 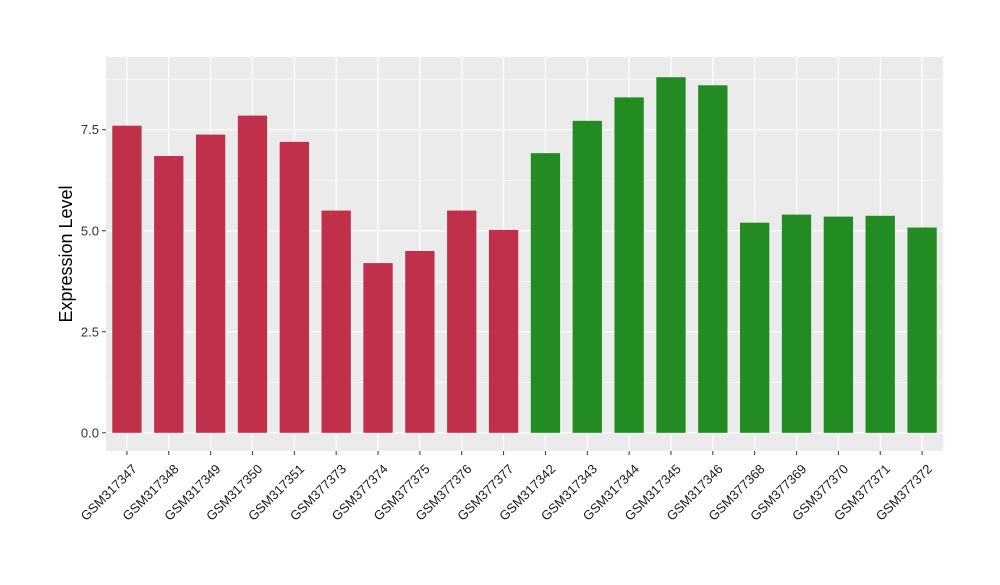 What do you see at coordinates (755, 327) in the screenshot?
I see `bar-gsm377368` at bounding box center [755, 327].